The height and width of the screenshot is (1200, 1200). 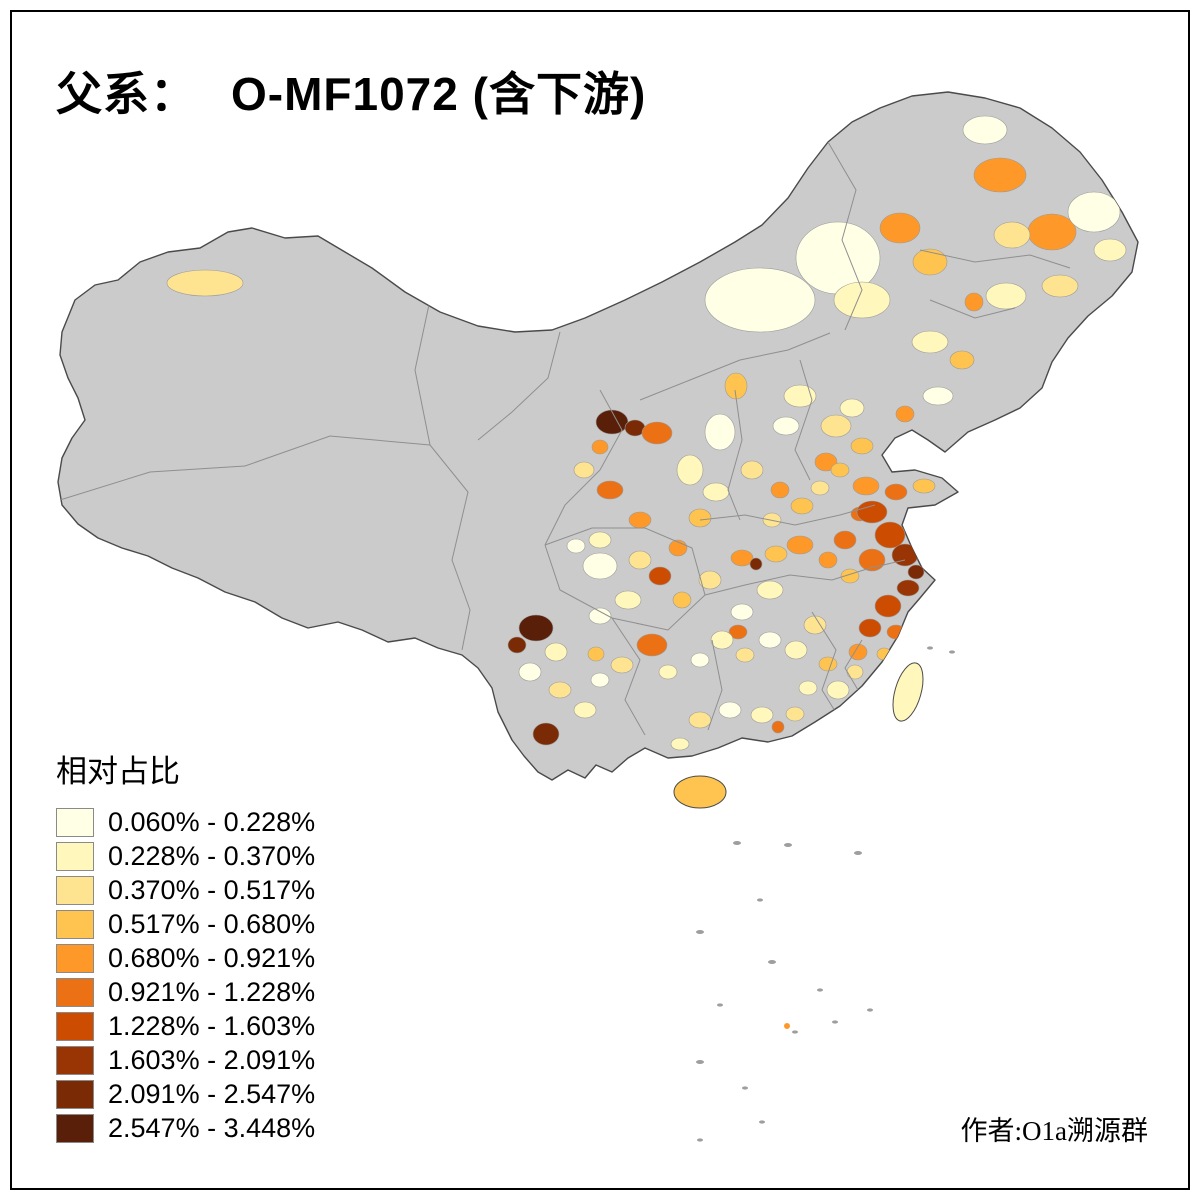 What do you see at coordinates (212, 992) in the screenshot?
I see `legend-label: 0.921% - 1.228%` at bounding box center [212, 992].